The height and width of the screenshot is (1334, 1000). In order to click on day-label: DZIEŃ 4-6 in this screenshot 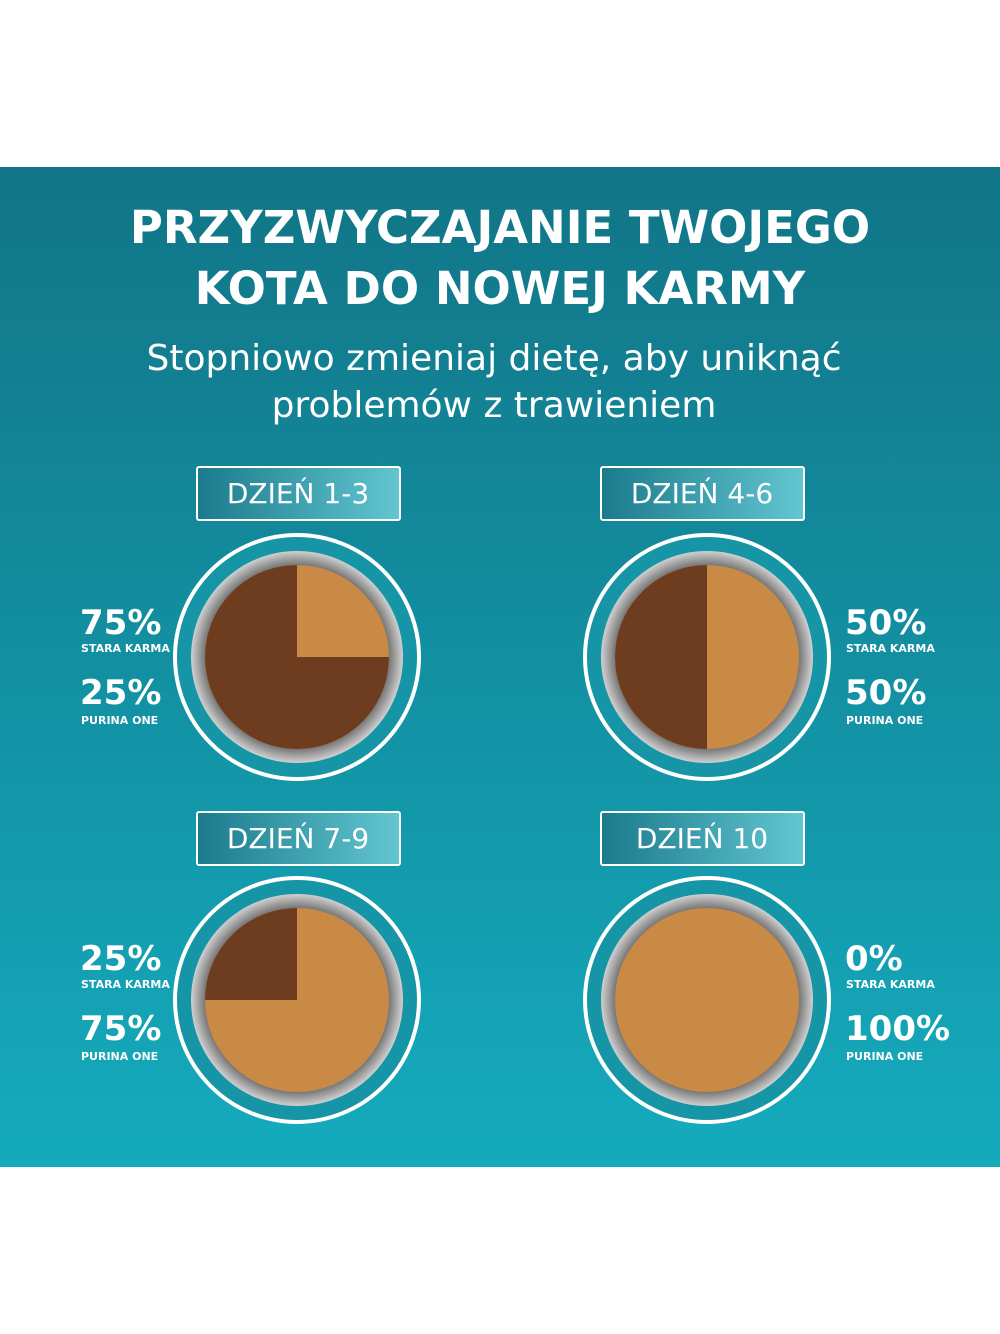, I will do `click(702, 493)`.